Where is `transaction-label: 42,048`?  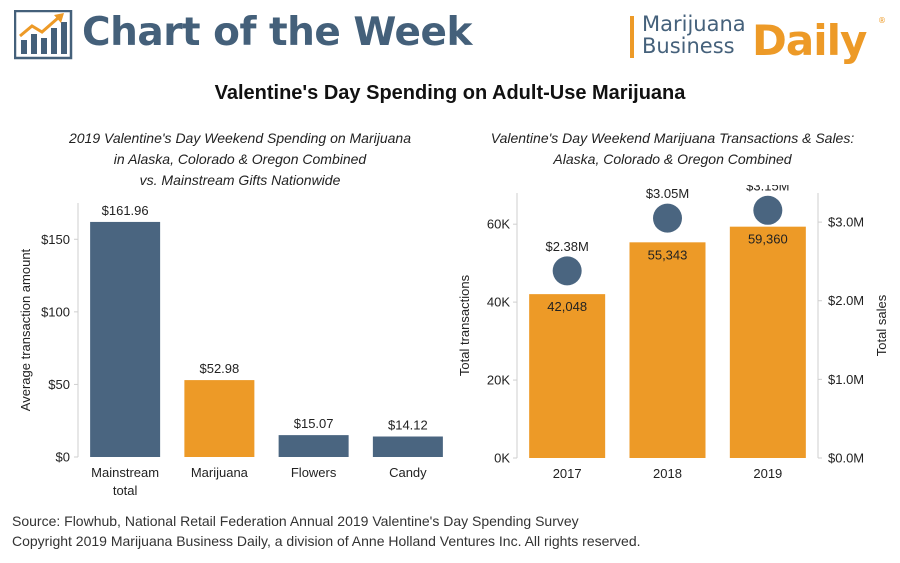
transaction-label: 42,048 is located at coordinates (567, 306).